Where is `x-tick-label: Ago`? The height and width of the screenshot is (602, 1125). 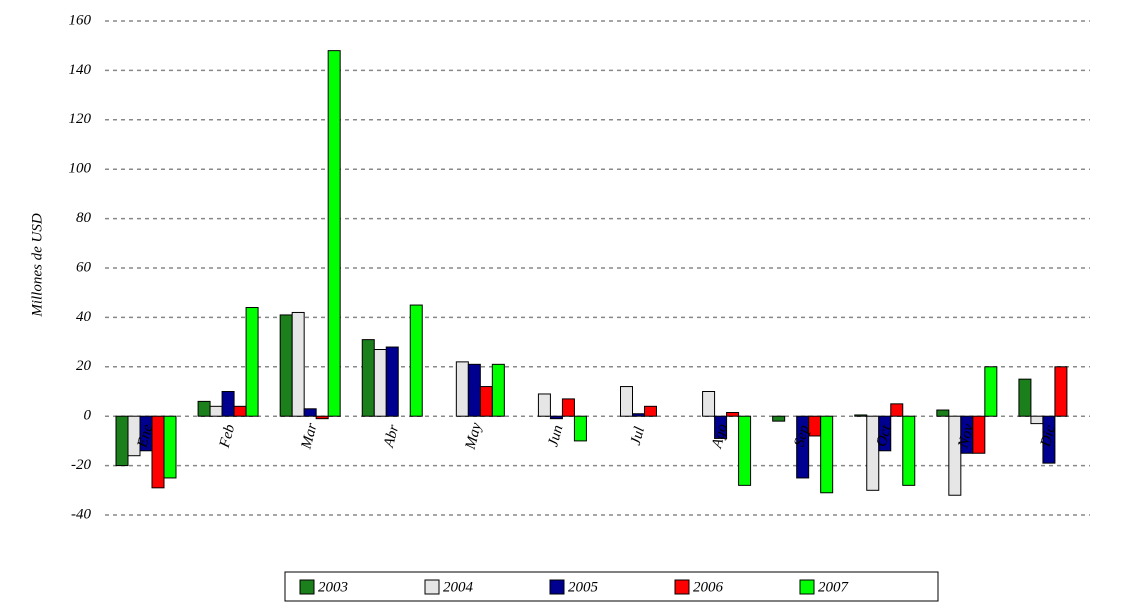 x-tick-label: Ago is located at coordinates (720, 436).